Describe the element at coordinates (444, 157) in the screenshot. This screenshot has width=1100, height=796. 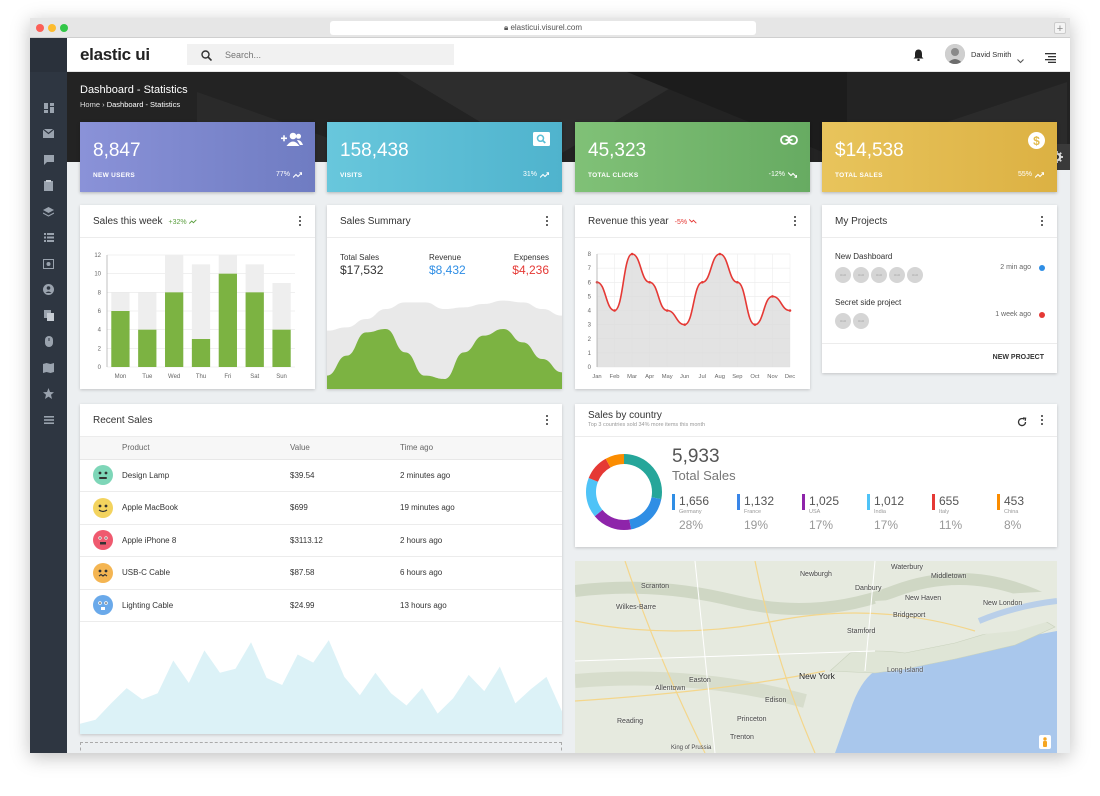
I see `stat-card-visits: 158,438 VISITS 31%` at that location.